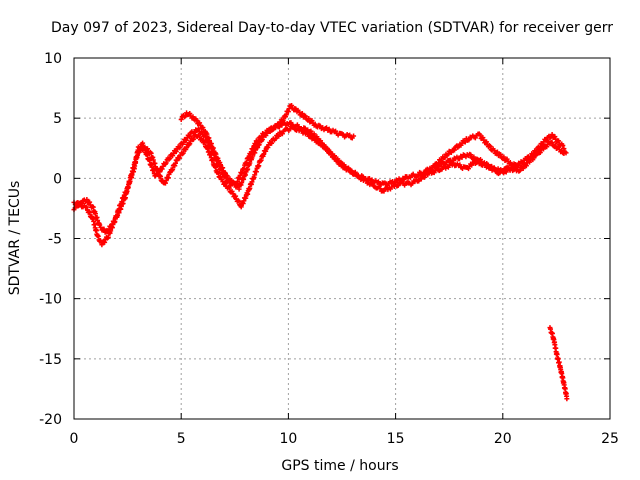 This screenshot has width=640, height=480. I want to click on y-tick-label: -20, so click(50, 420).